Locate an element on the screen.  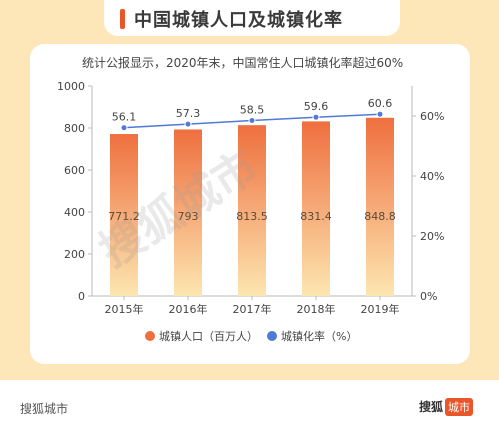
footer: 搜狐城市 搜狐 城市 is located at coordinates (249, 402).